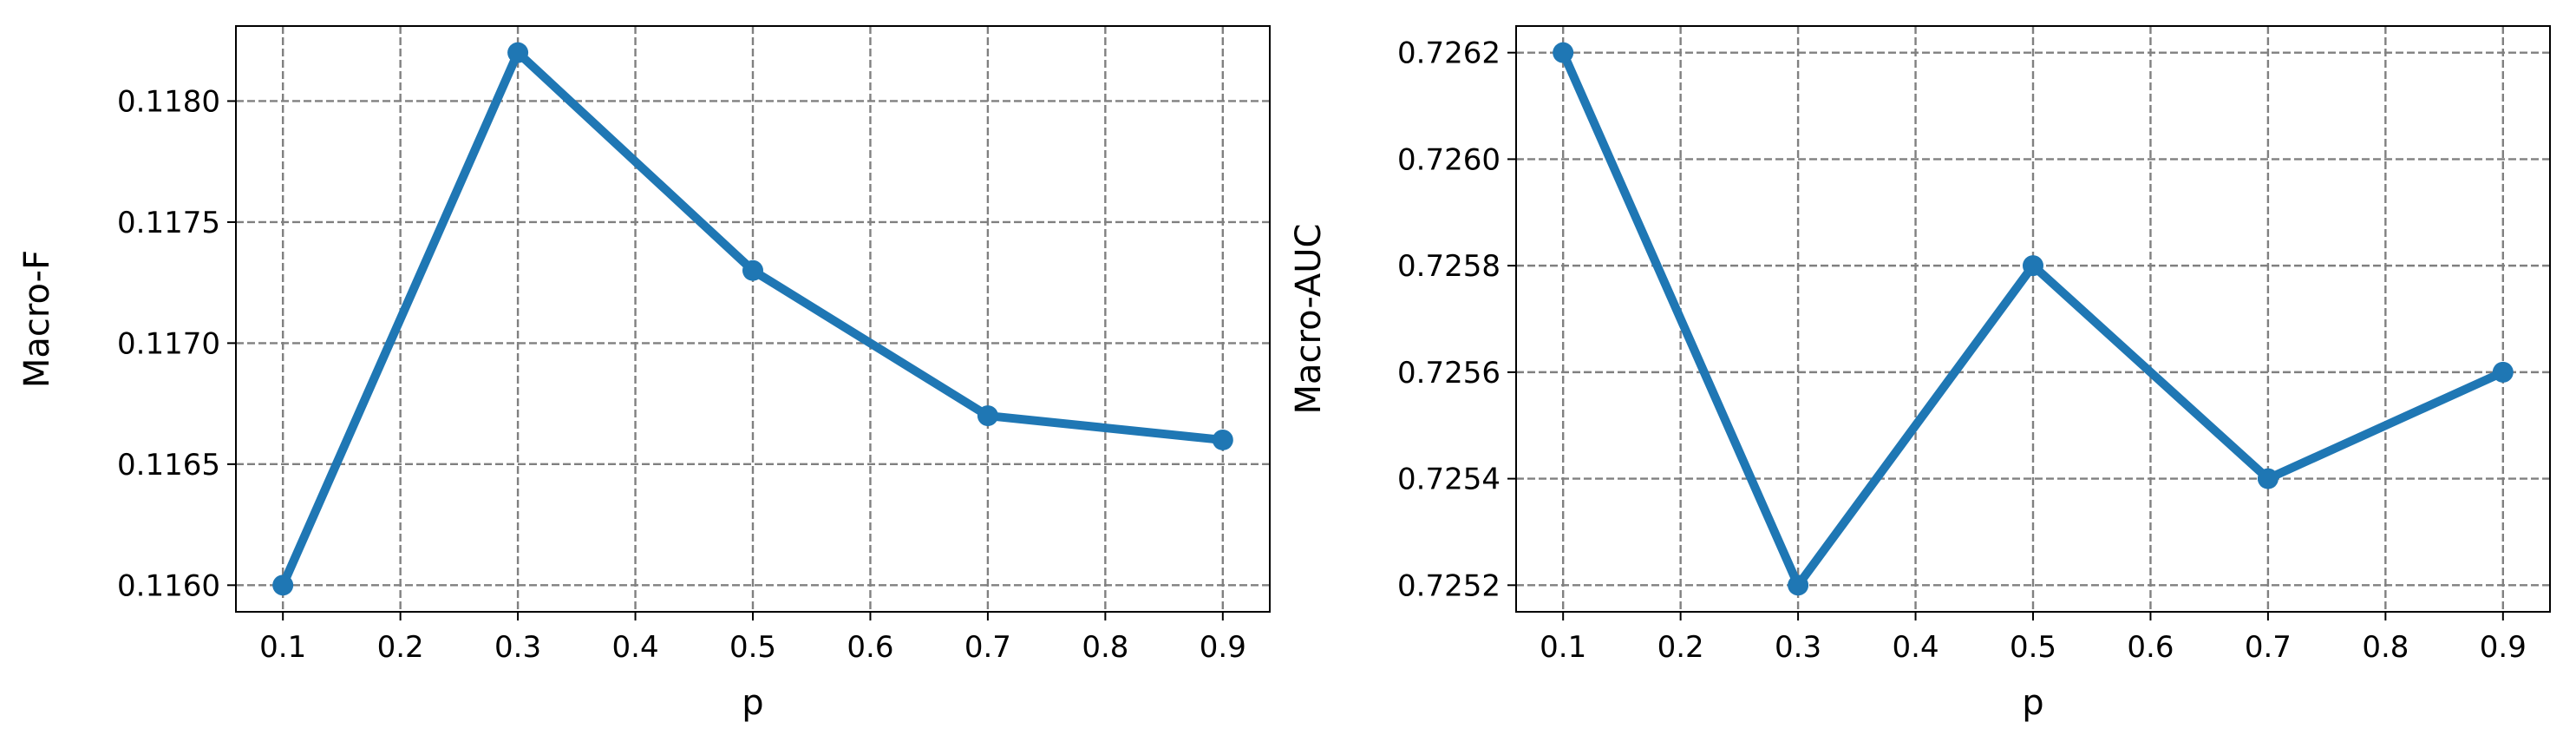 This screenshot has height=755, width=2576. What do you see at coordinates (1448, 373) in the screenshot?
I see `macro-auc-y-tick-label: 0.7256` at bounding box center [1448, 373].